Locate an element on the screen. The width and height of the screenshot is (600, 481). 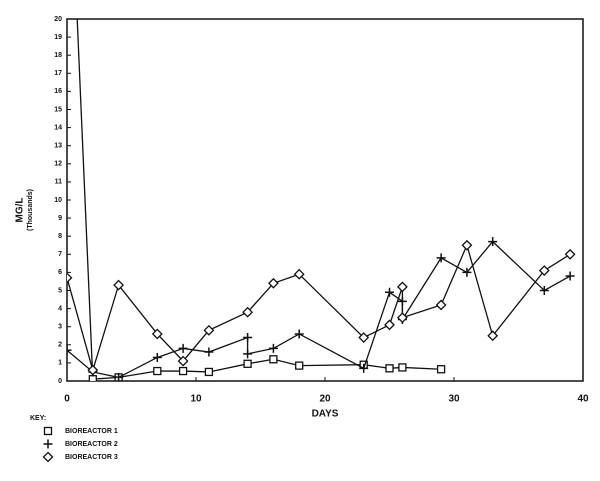
y-tick-label: 18 is located at coordinates (58, 55).